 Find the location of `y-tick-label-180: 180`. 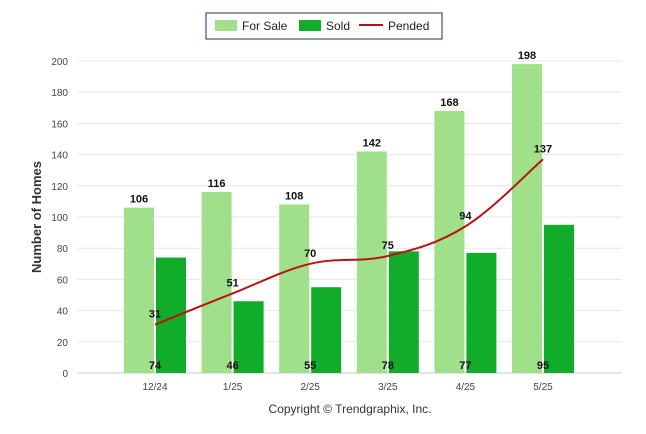

y-tick-label-180: 180 is located at coordinates (59, 93).